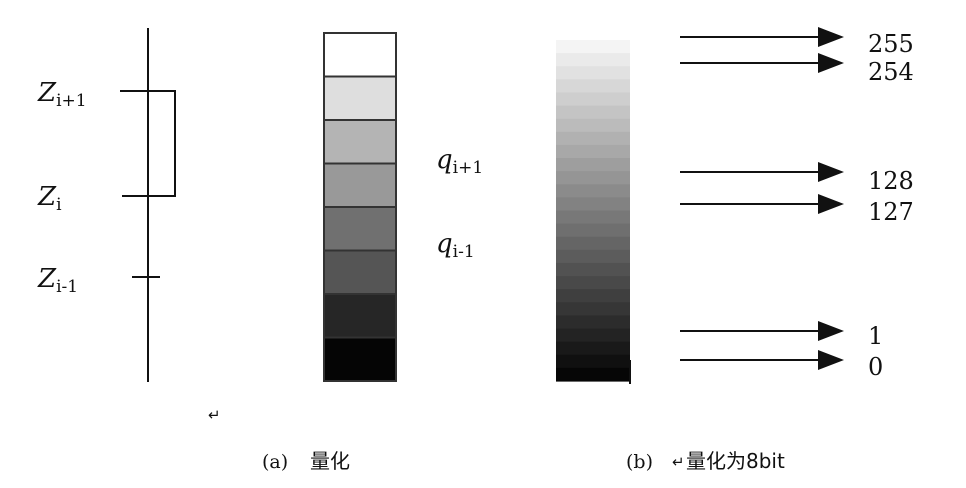  What do you see at coordinates (891, 72) in the screenshot?
I see `level-label-254: 254` at bounding box center [891, 72].